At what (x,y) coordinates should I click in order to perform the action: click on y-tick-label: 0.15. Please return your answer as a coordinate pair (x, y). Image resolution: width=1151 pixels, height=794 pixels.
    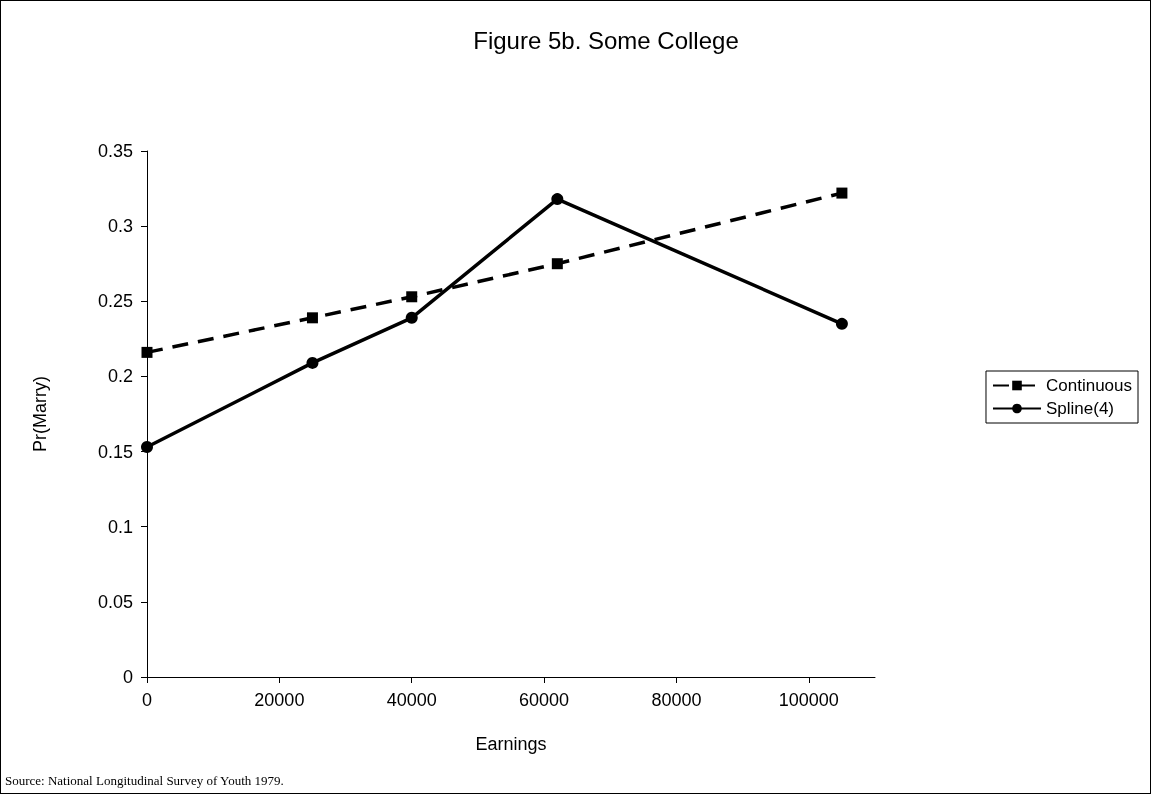
    Looking at the image, I should click on (115, 451).